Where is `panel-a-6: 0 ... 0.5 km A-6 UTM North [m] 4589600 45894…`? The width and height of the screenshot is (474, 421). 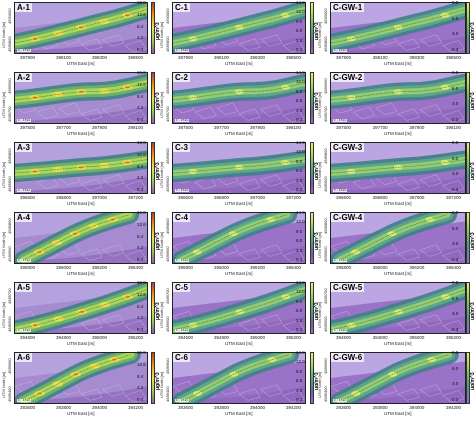 panel-a-6: 0 ... 0.5 km A-6 UTM North [m] 4589600 45894… is located at coordinates (80, 385).